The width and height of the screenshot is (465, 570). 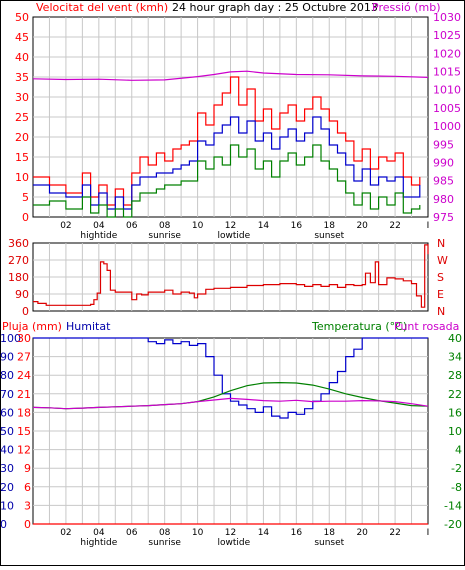 I want to click on dewpoint-series-line, so click(x=230, y=403).